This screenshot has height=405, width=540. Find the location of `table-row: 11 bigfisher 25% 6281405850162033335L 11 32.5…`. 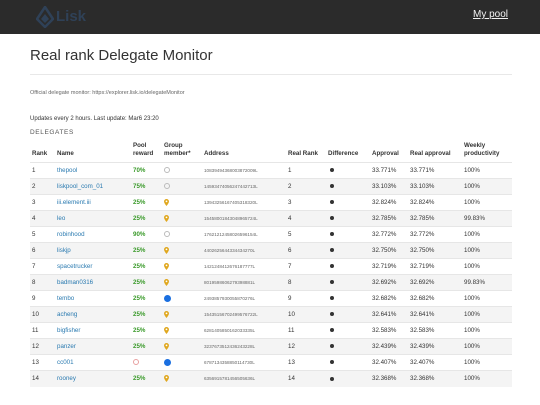

table-row: 11 bigfisher 25% 6281405850162033335L 11 32.5… is located at coordinates (271, 330).